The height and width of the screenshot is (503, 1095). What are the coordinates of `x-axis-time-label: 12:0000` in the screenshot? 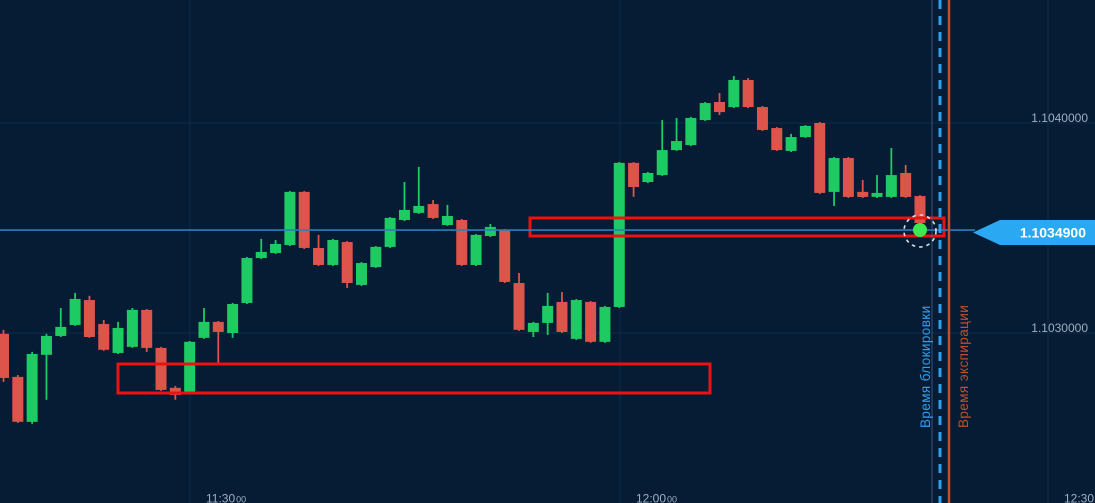 It's located at (656, 497).